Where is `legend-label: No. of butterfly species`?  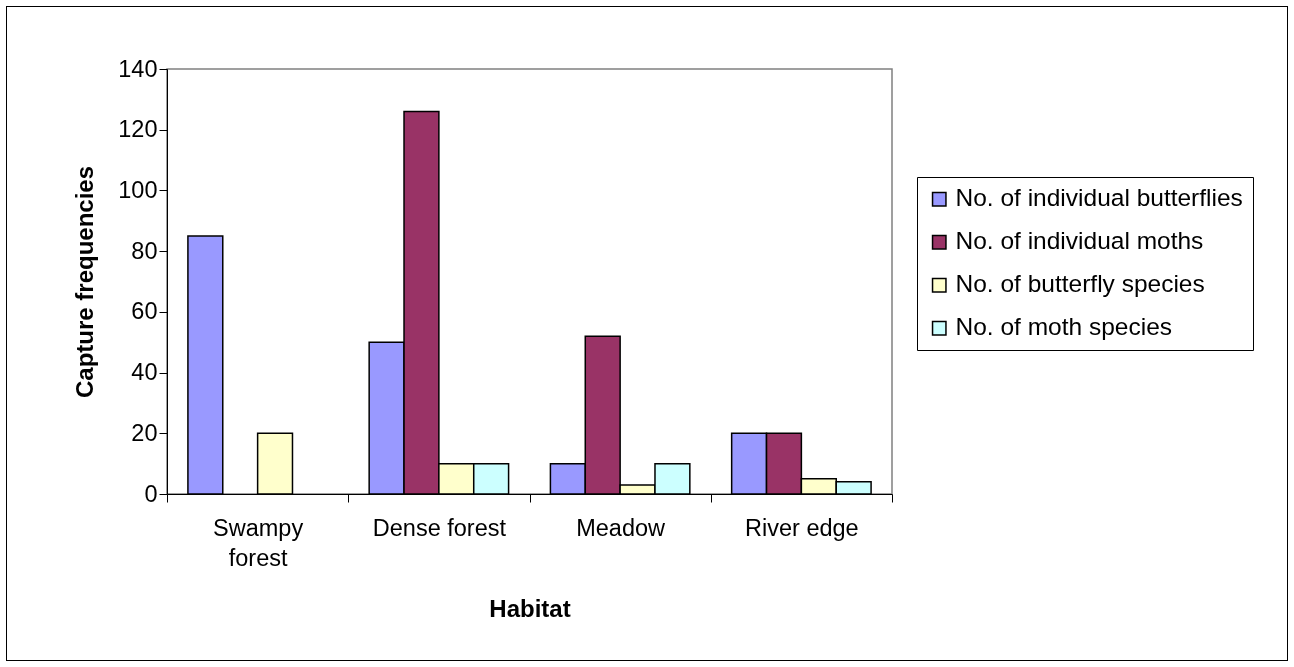 legend-label: No. of butterfly species is located at coordinates (1080, 284).